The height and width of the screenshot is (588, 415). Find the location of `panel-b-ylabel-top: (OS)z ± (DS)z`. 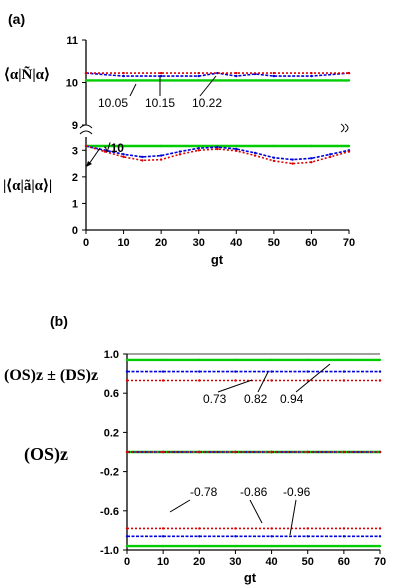

panel-b-ylabel-top: (OS)z ± (DS)z is located at coordinates (51, 375).